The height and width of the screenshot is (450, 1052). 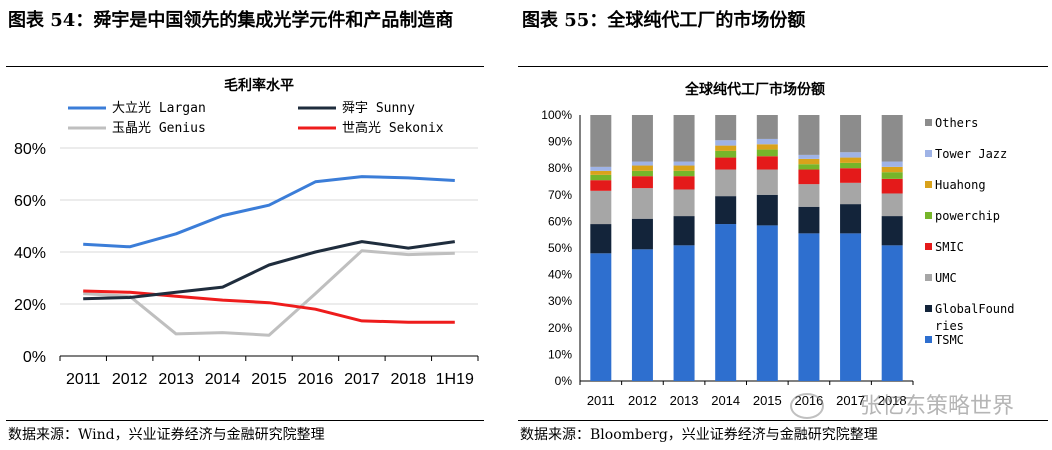 I want to click on legend-label: 玉晶光 Genius, so click(x=159, y=128).